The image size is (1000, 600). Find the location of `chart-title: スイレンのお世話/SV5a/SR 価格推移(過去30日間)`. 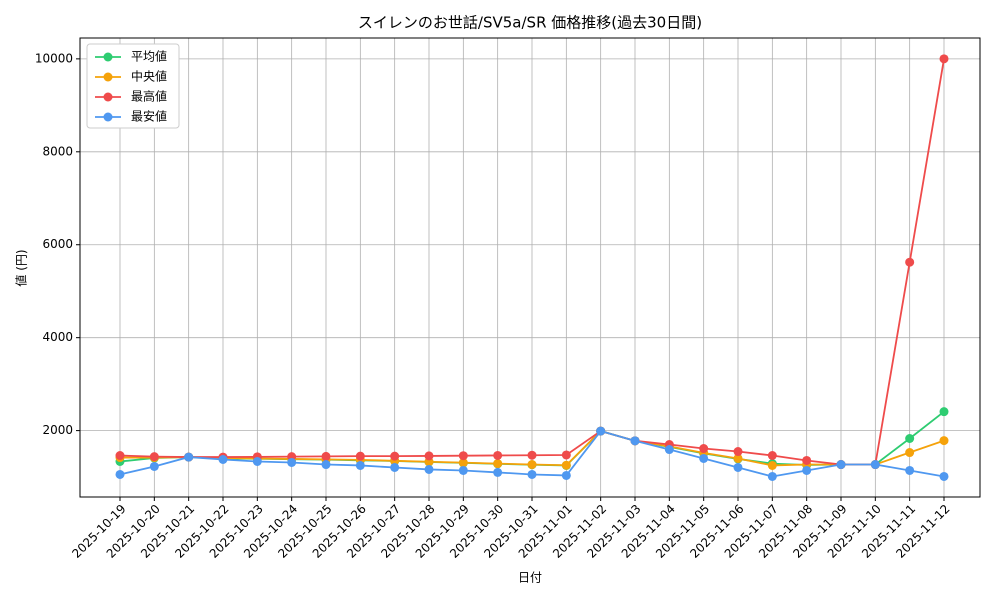

chart-title: スイレンのお世話/SV5a/SR 価格推移(過去30日間) is located at coordinates (530, 23).